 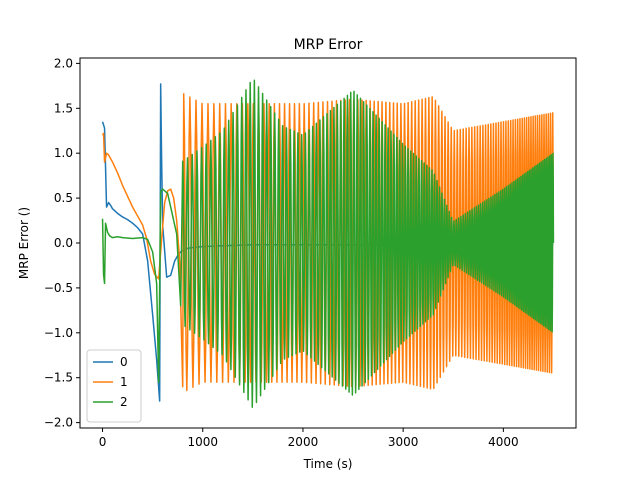 I want to click on legend-label-2: 2, so click(x=124, y=402).